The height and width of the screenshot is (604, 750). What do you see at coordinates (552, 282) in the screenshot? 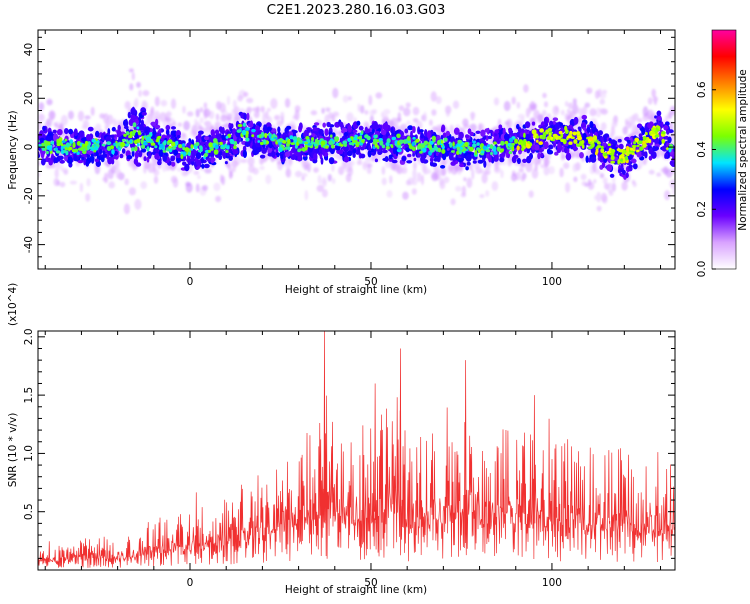
I see `spectrogram-x-tick-label: 100` at bounding box center [552, 282].